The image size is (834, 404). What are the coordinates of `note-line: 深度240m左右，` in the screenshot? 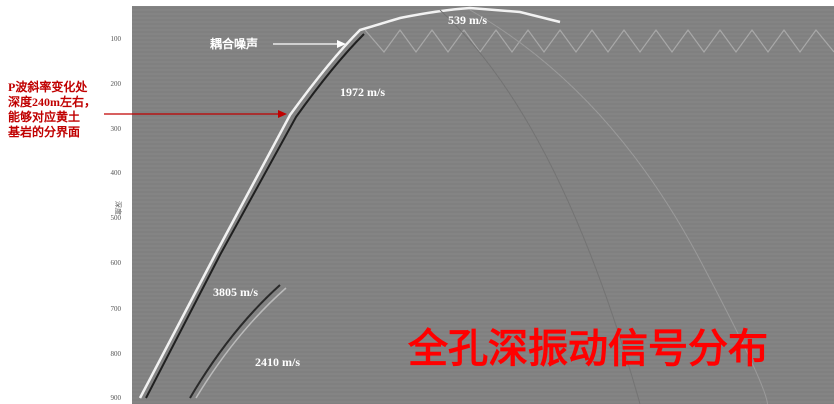 It's located at (52, 101).